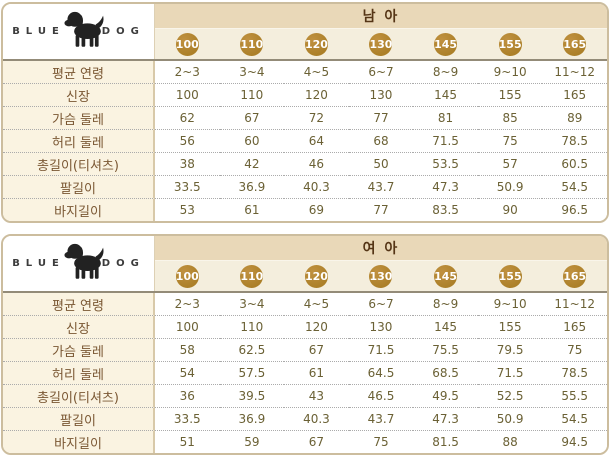 This screenshot has width=610, height=455. Describe the element at coordinates (381, 163) in the screenshot. I see `size-value-cell: 50` at that location.